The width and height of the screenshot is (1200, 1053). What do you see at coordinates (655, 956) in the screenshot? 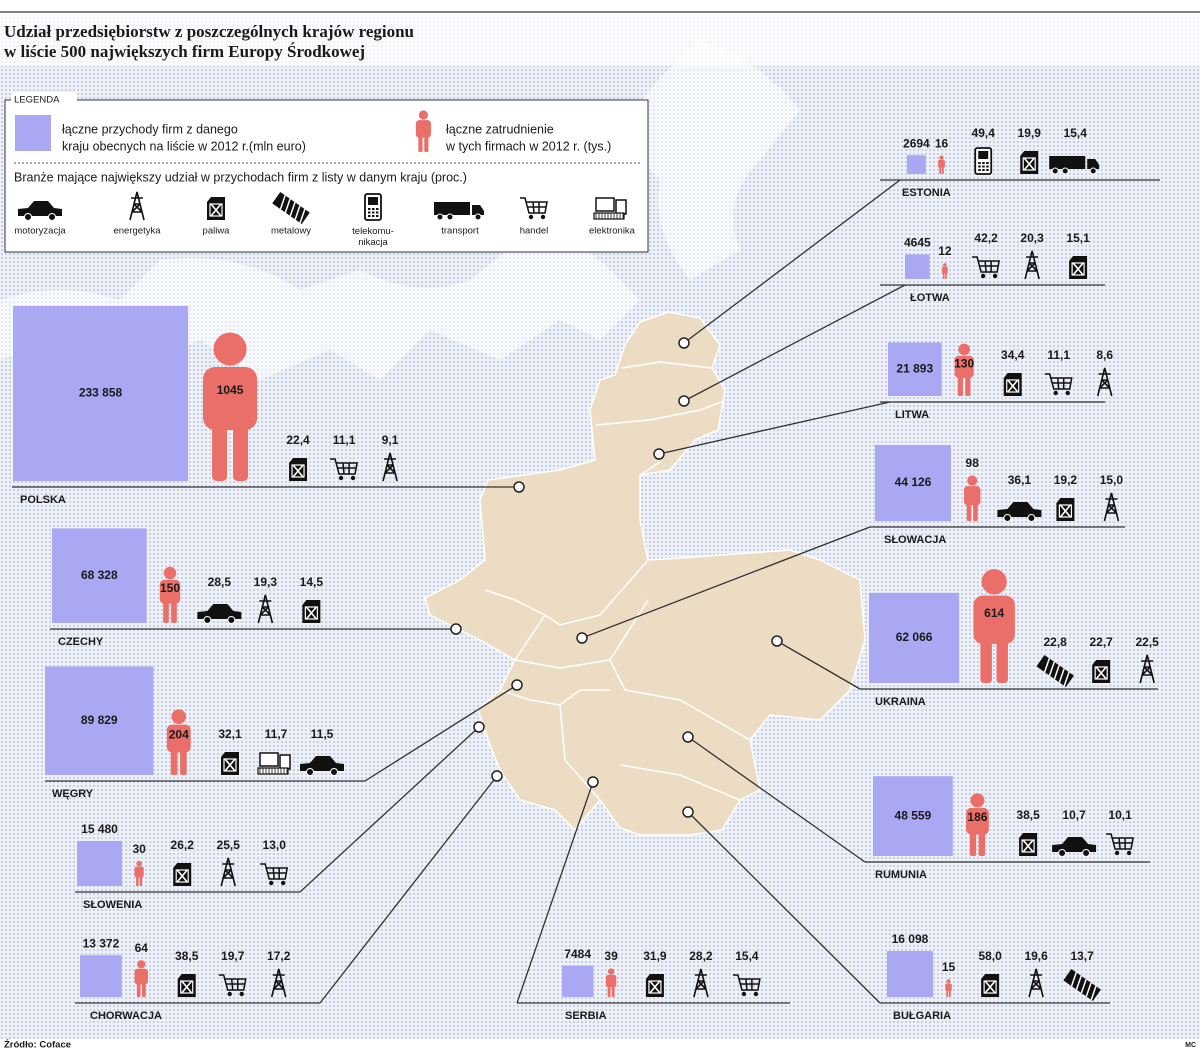
I see `industry-share: 31,9` at bounding box center [655, 956].